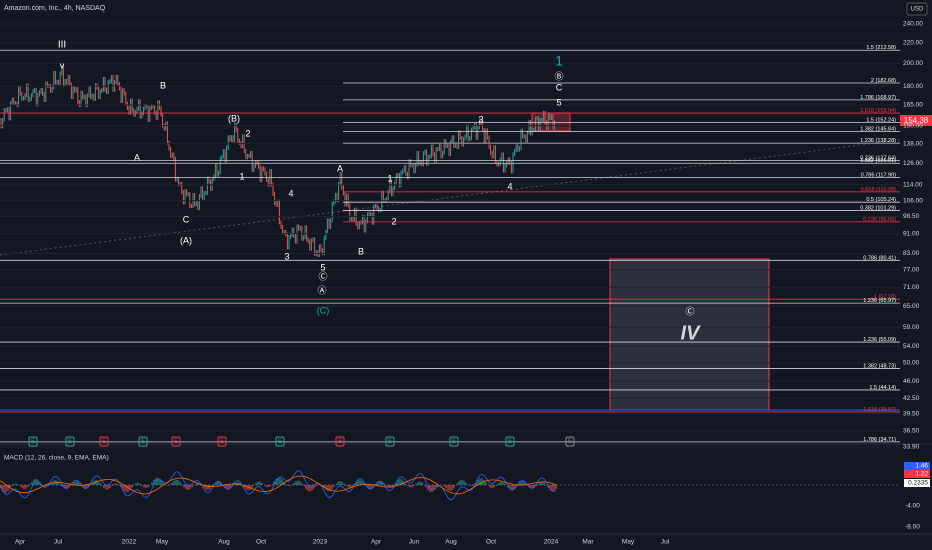 This screenshot has height=550, width=932. I want to click on price-axis-label: 36.50, so click(911, 431).